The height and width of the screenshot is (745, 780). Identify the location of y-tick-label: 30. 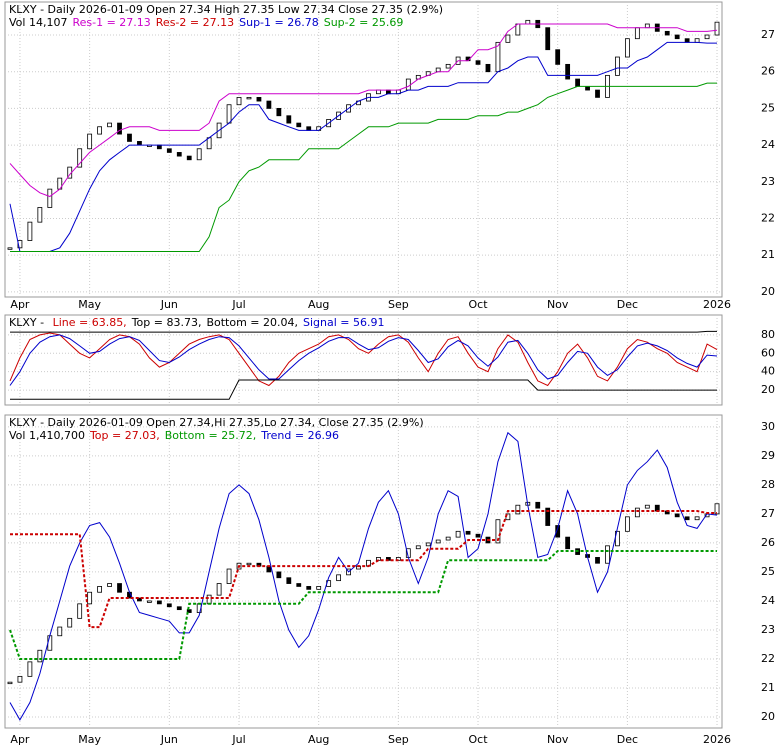
(768, 426).